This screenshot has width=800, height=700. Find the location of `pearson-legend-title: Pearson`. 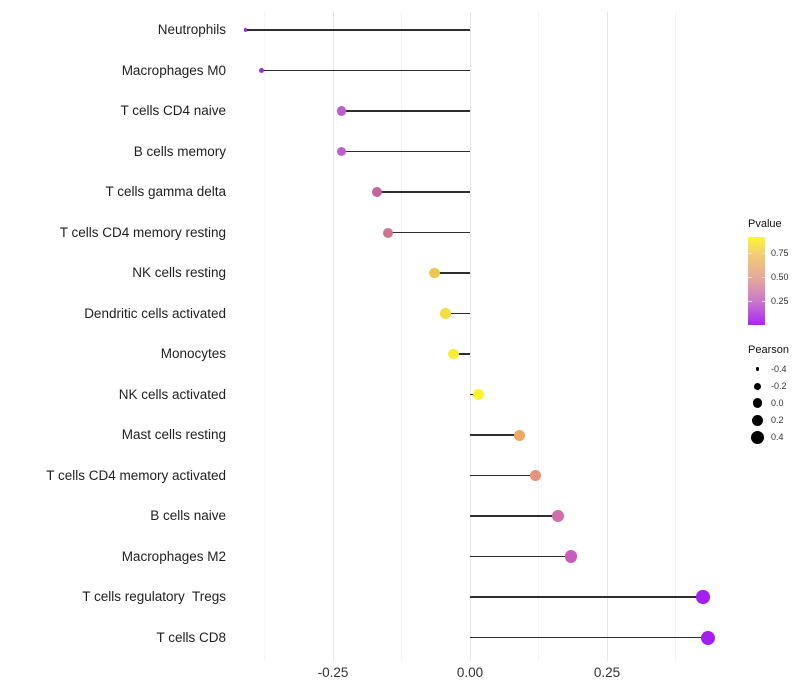

pearson-legend-title: Pearson is located at coordinates (768, 350).